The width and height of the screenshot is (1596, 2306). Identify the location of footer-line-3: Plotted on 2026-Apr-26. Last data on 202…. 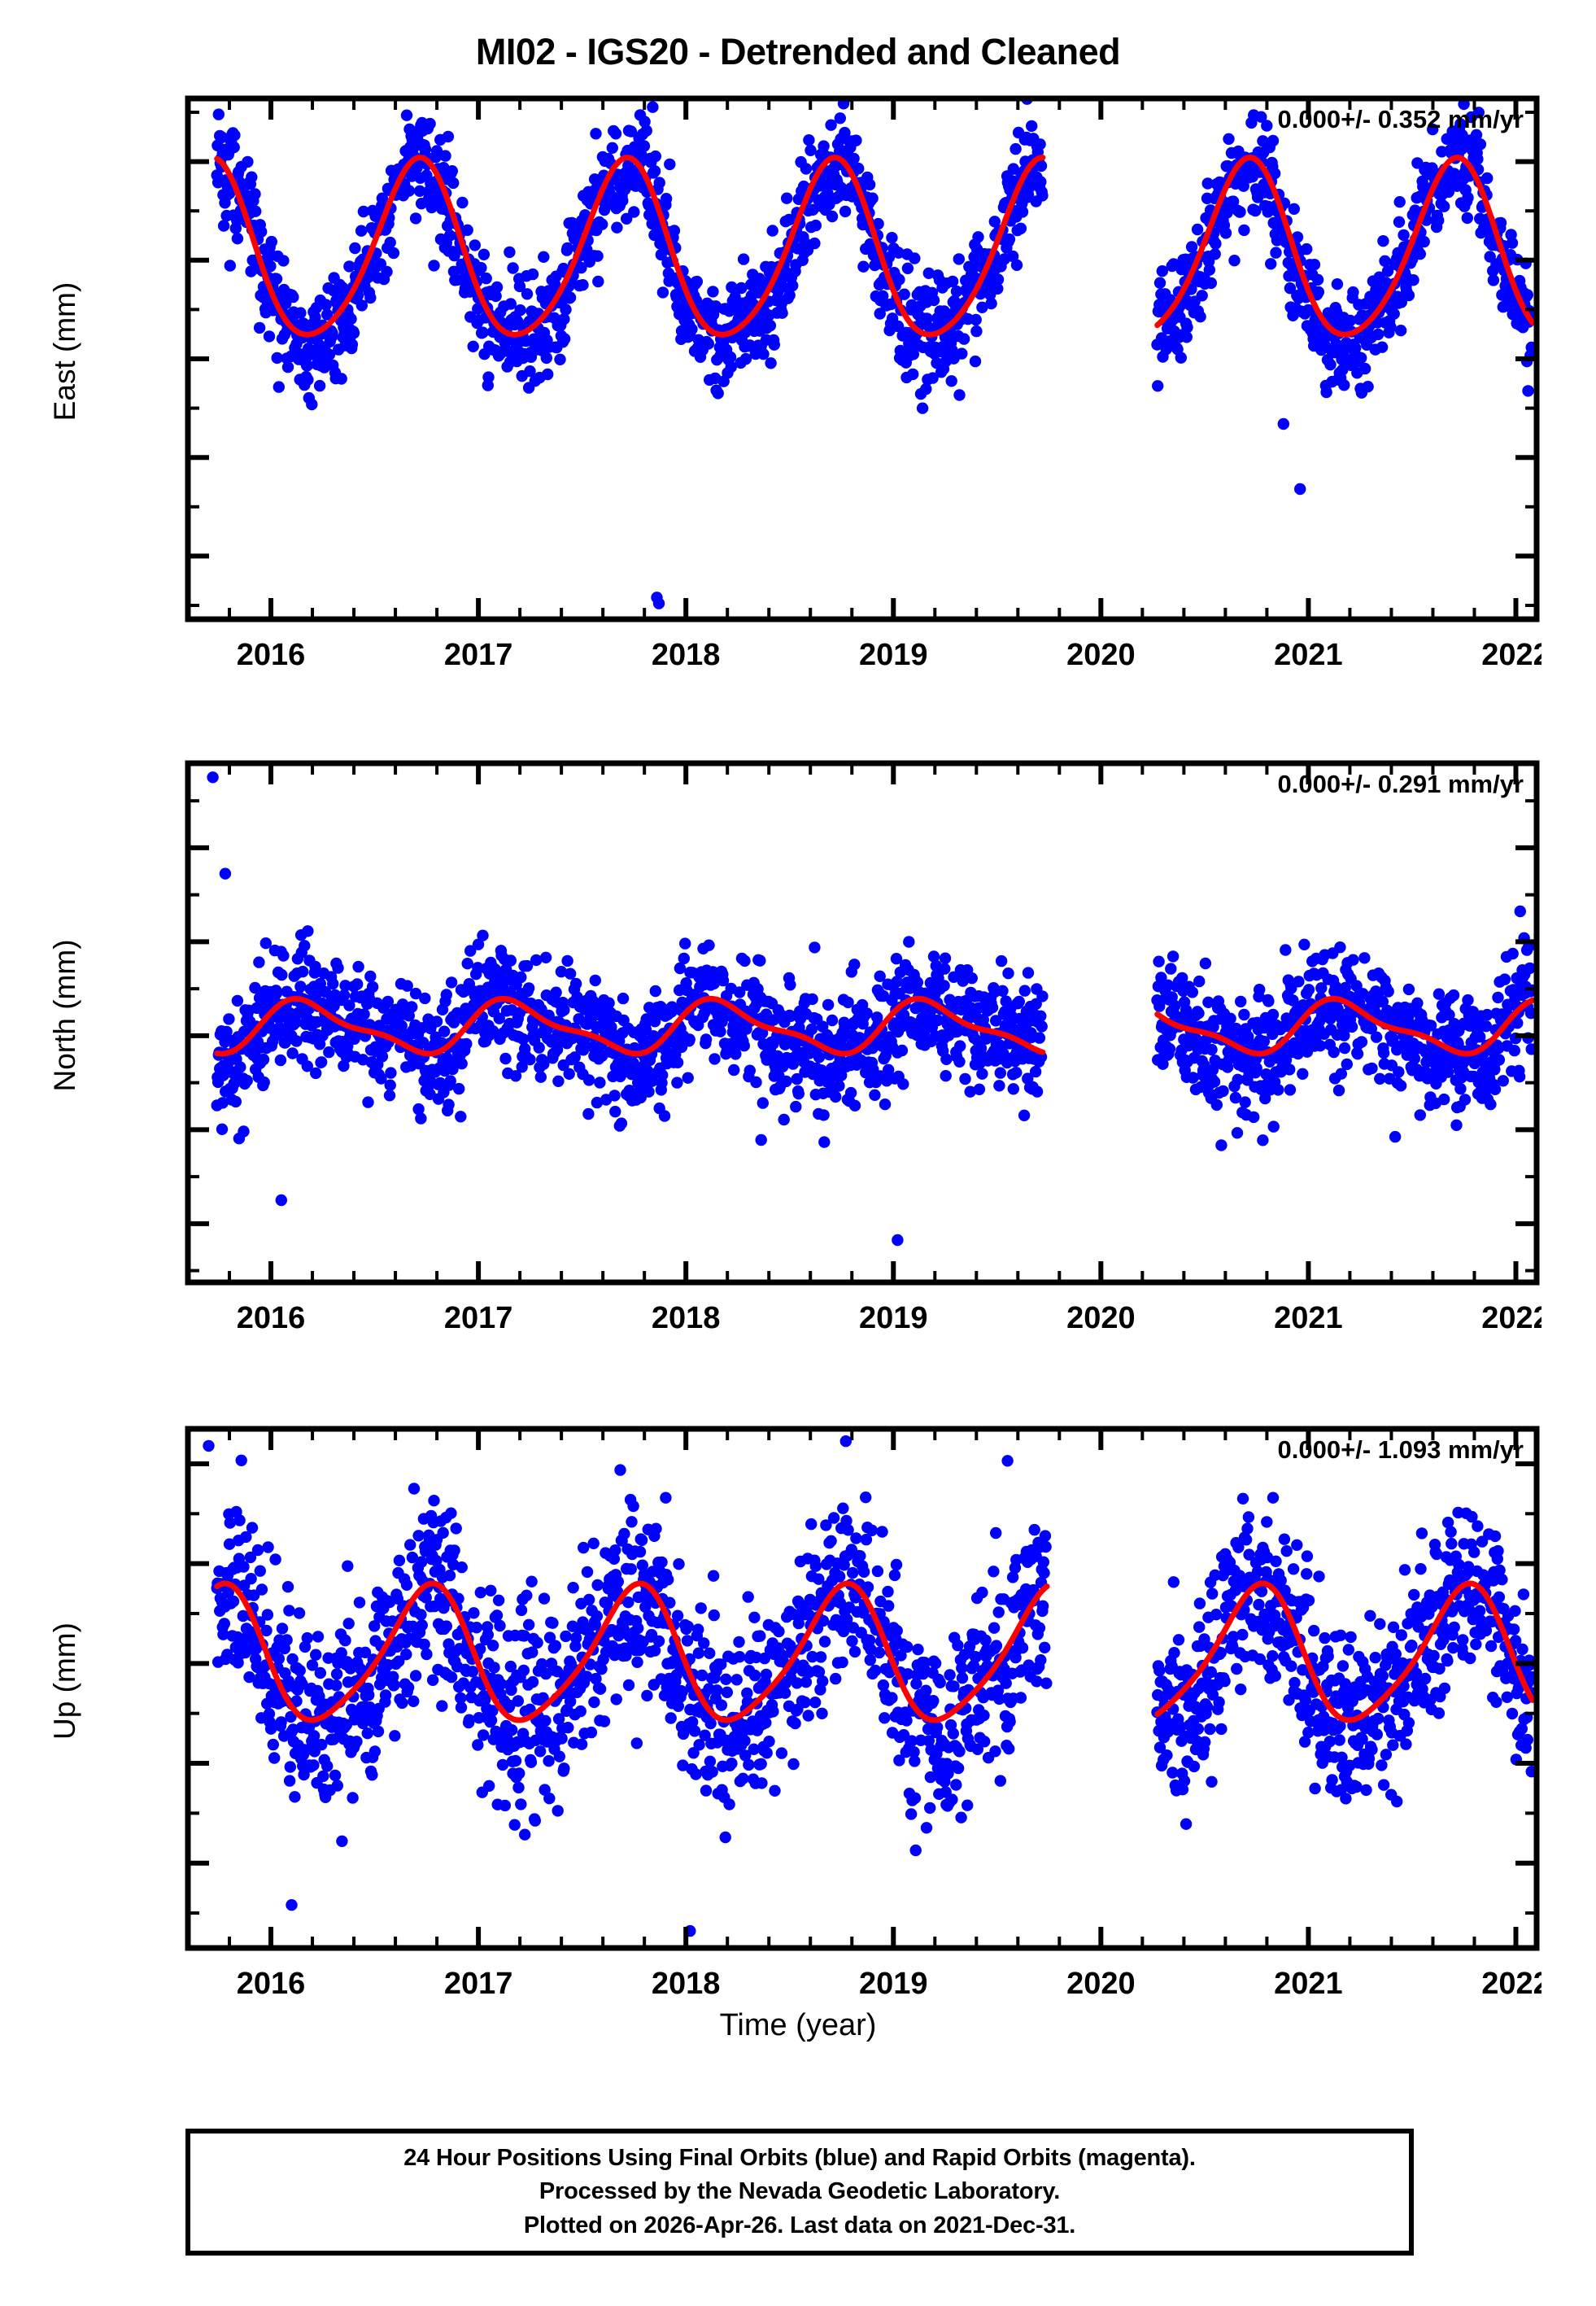
(799, 2225).